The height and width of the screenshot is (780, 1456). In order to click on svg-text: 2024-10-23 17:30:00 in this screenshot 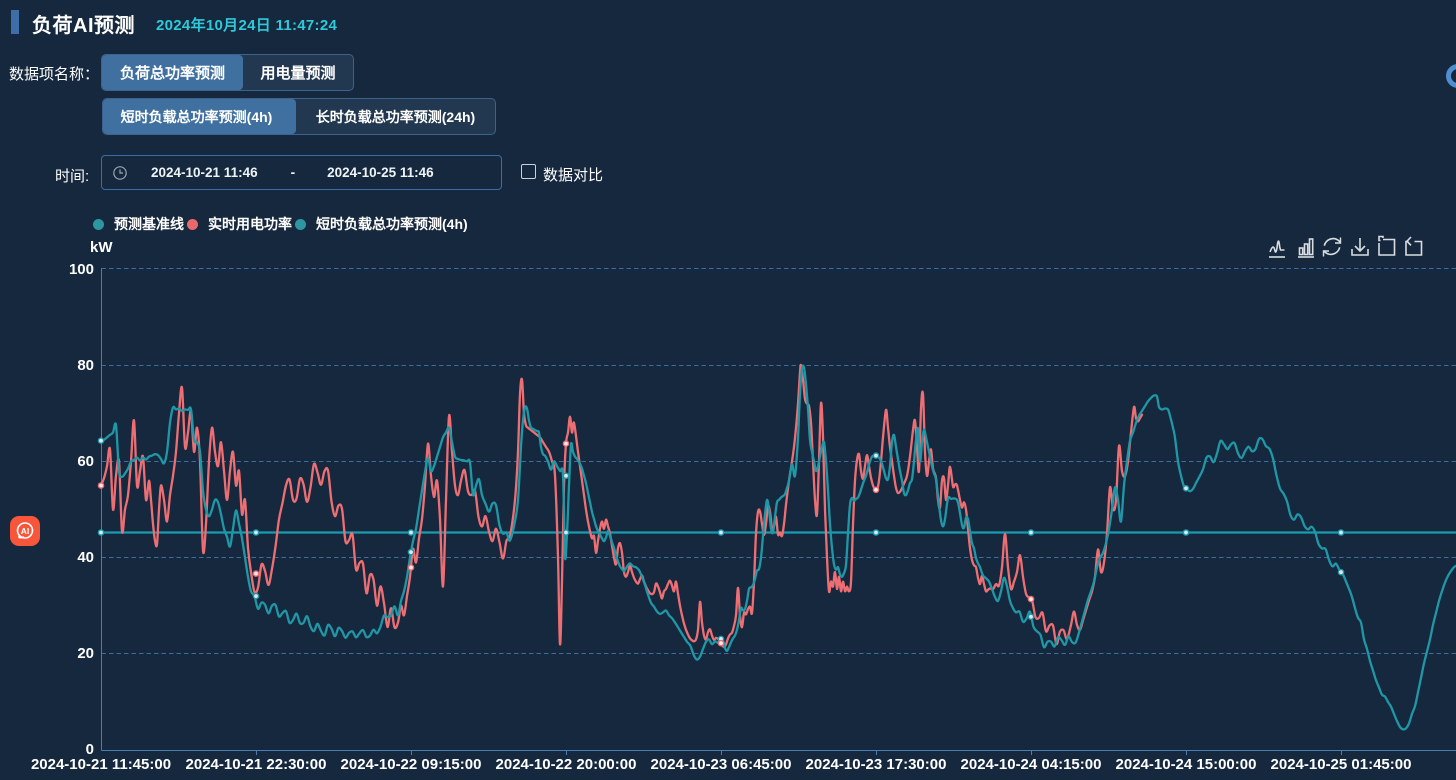, I will do `click(876, 764)`.